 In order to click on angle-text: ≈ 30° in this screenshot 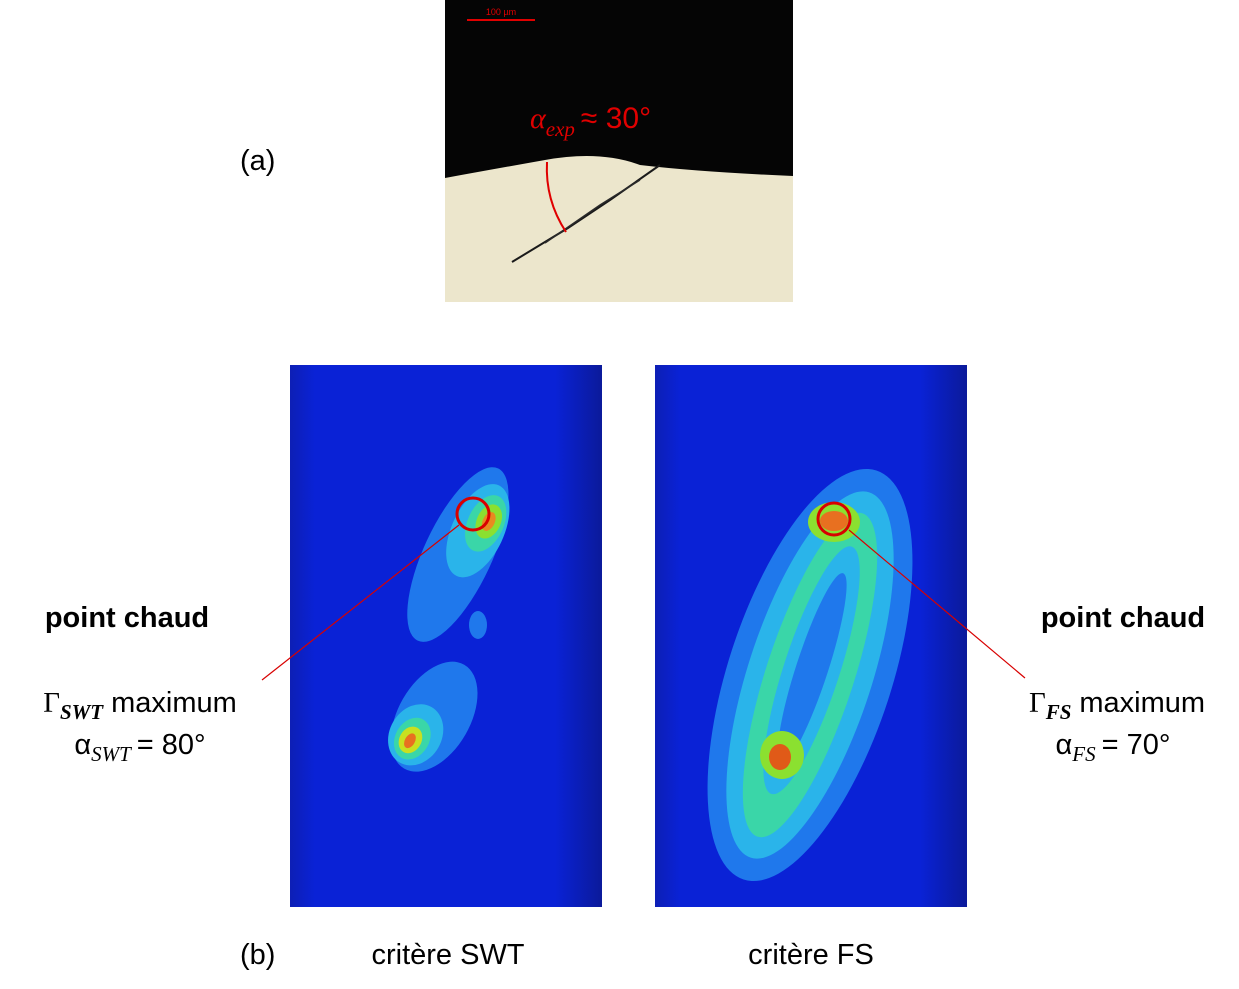, I will do `click(616, 118)`.